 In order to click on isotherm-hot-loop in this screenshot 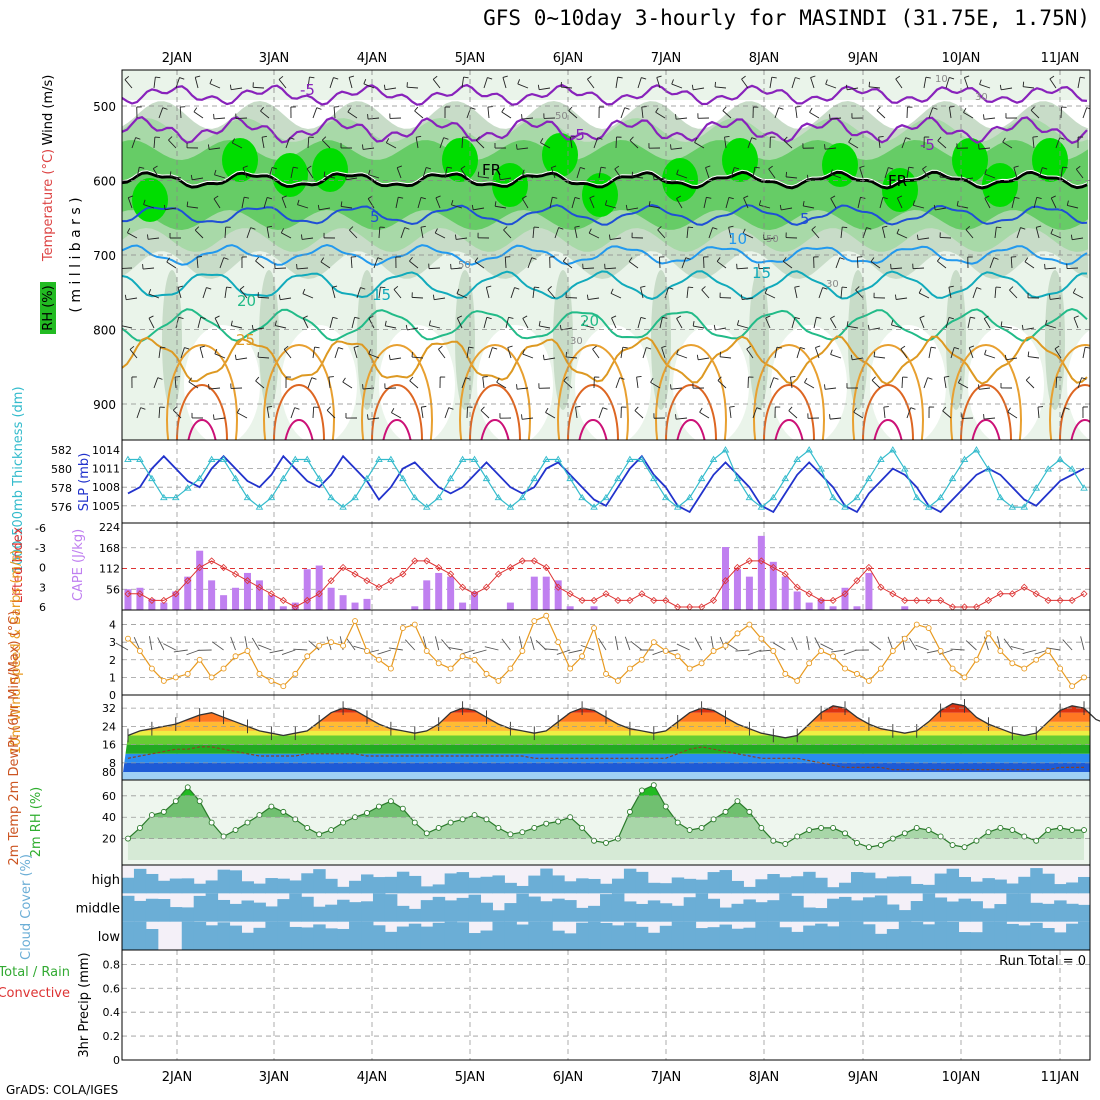, I will do `click(397, 429)`.